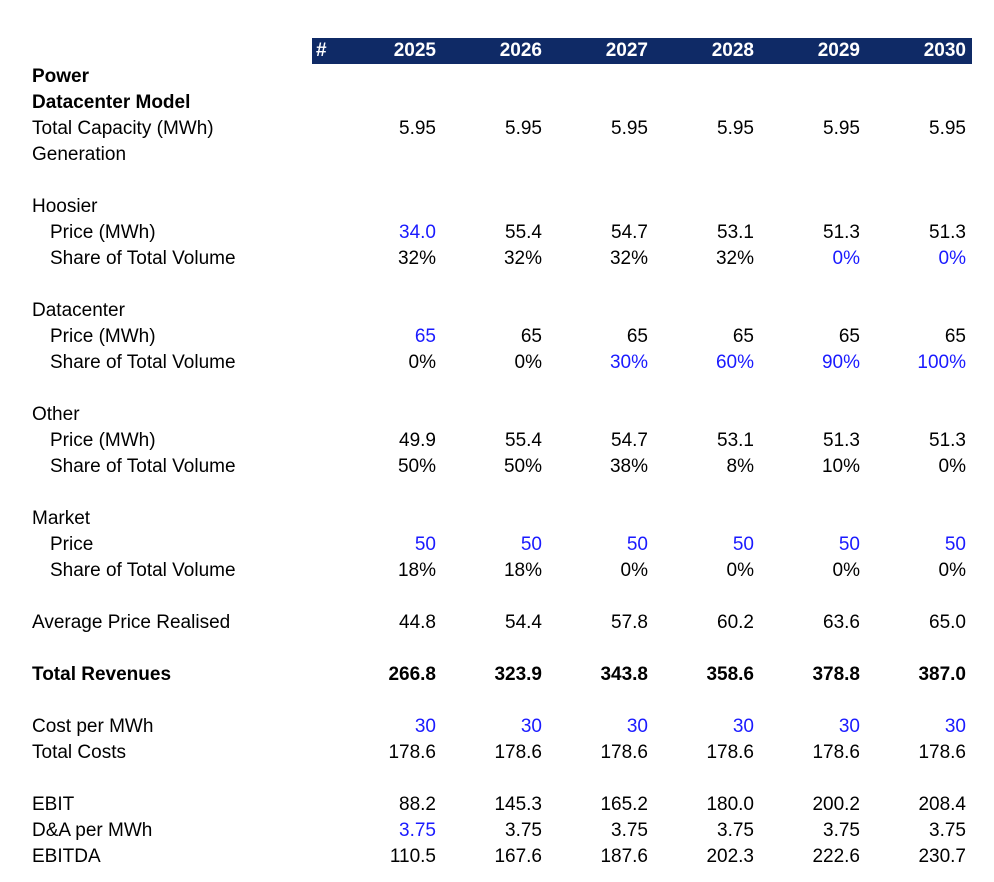 The width and height of the screenshot is (994, 882). Describe the element at coordinates (637, 544) in the screenshot. I see `market-price-2027: 50` at that location.